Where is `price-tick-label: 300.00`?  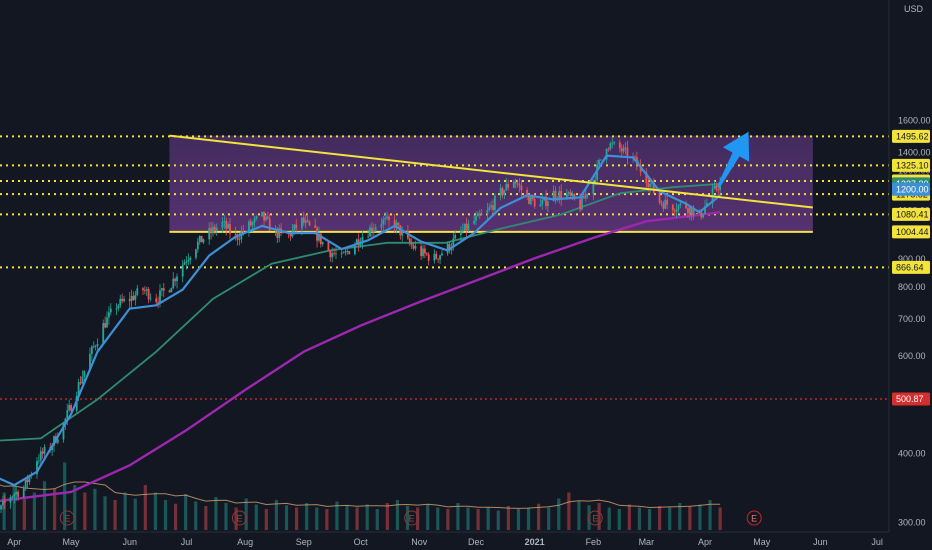
price-tick-label: 300.00 is located at coordinates (912, 523).